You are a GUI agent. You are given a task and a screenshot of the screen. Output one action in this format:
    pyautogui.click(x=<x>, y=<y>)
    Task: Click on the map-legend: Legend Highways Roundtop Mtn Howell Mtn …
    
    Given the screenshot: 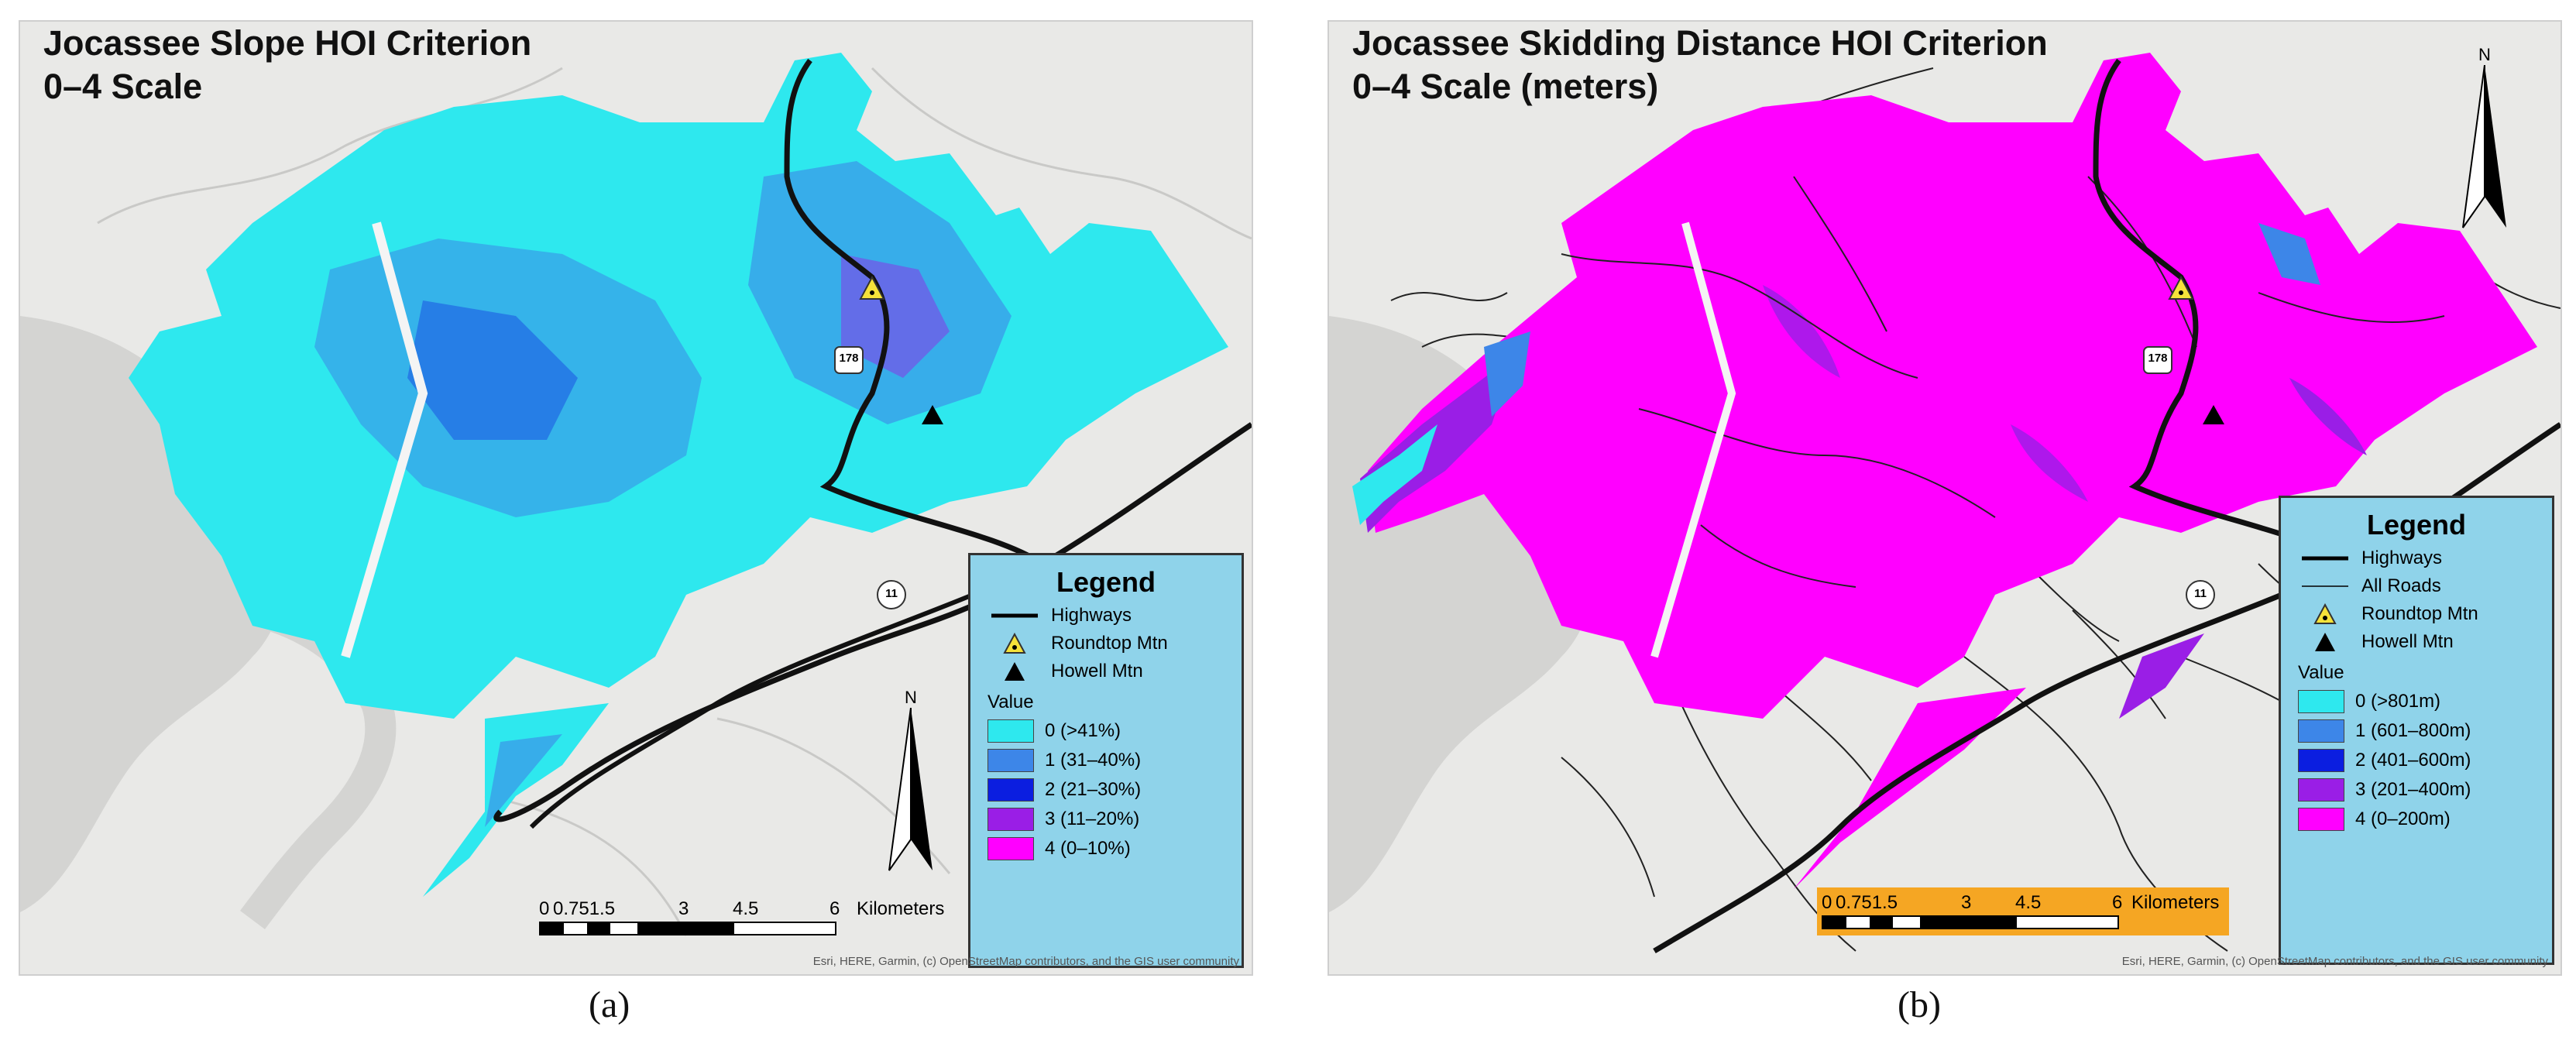 What is the action you would take?
    pyautogui.click(x=1106, y=760)
    